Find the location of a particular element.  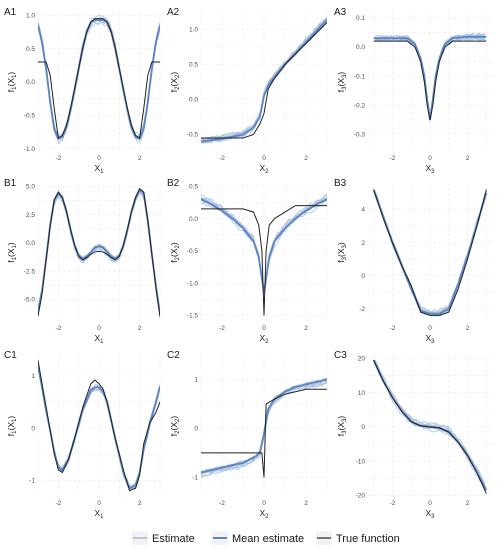

legend: Estimate Mean estimate True function is located at coordinates (266, 538).